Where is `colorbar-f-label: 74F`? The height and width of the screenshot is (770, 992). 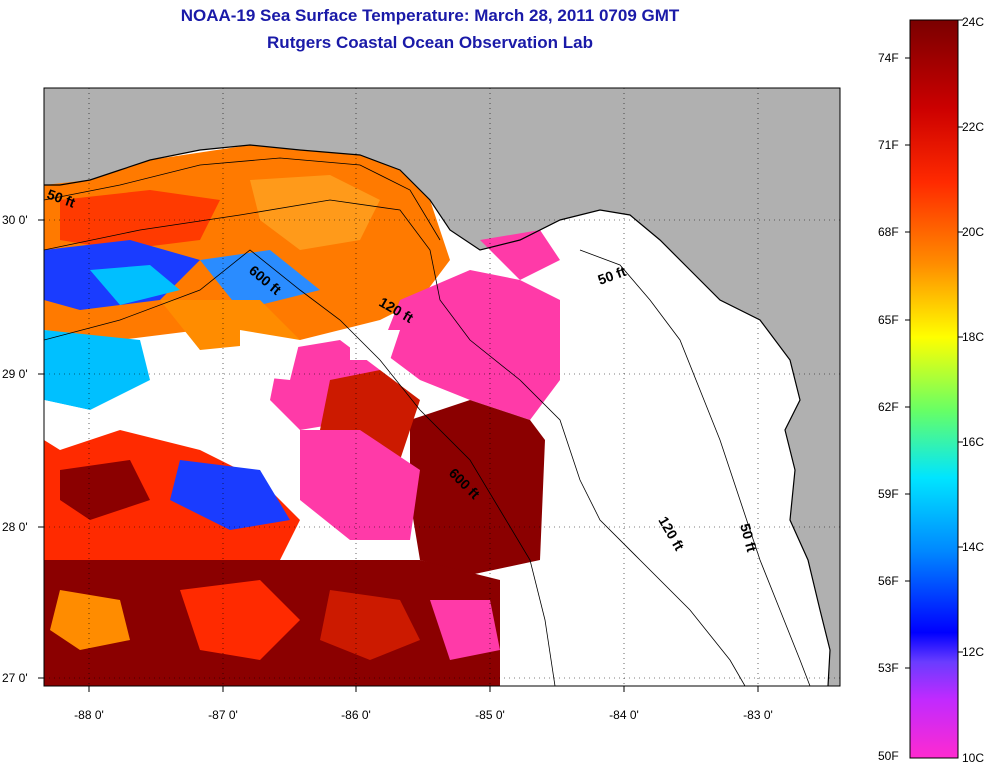 colorbar-f-label: 74F is located at coordinates (888, 58).